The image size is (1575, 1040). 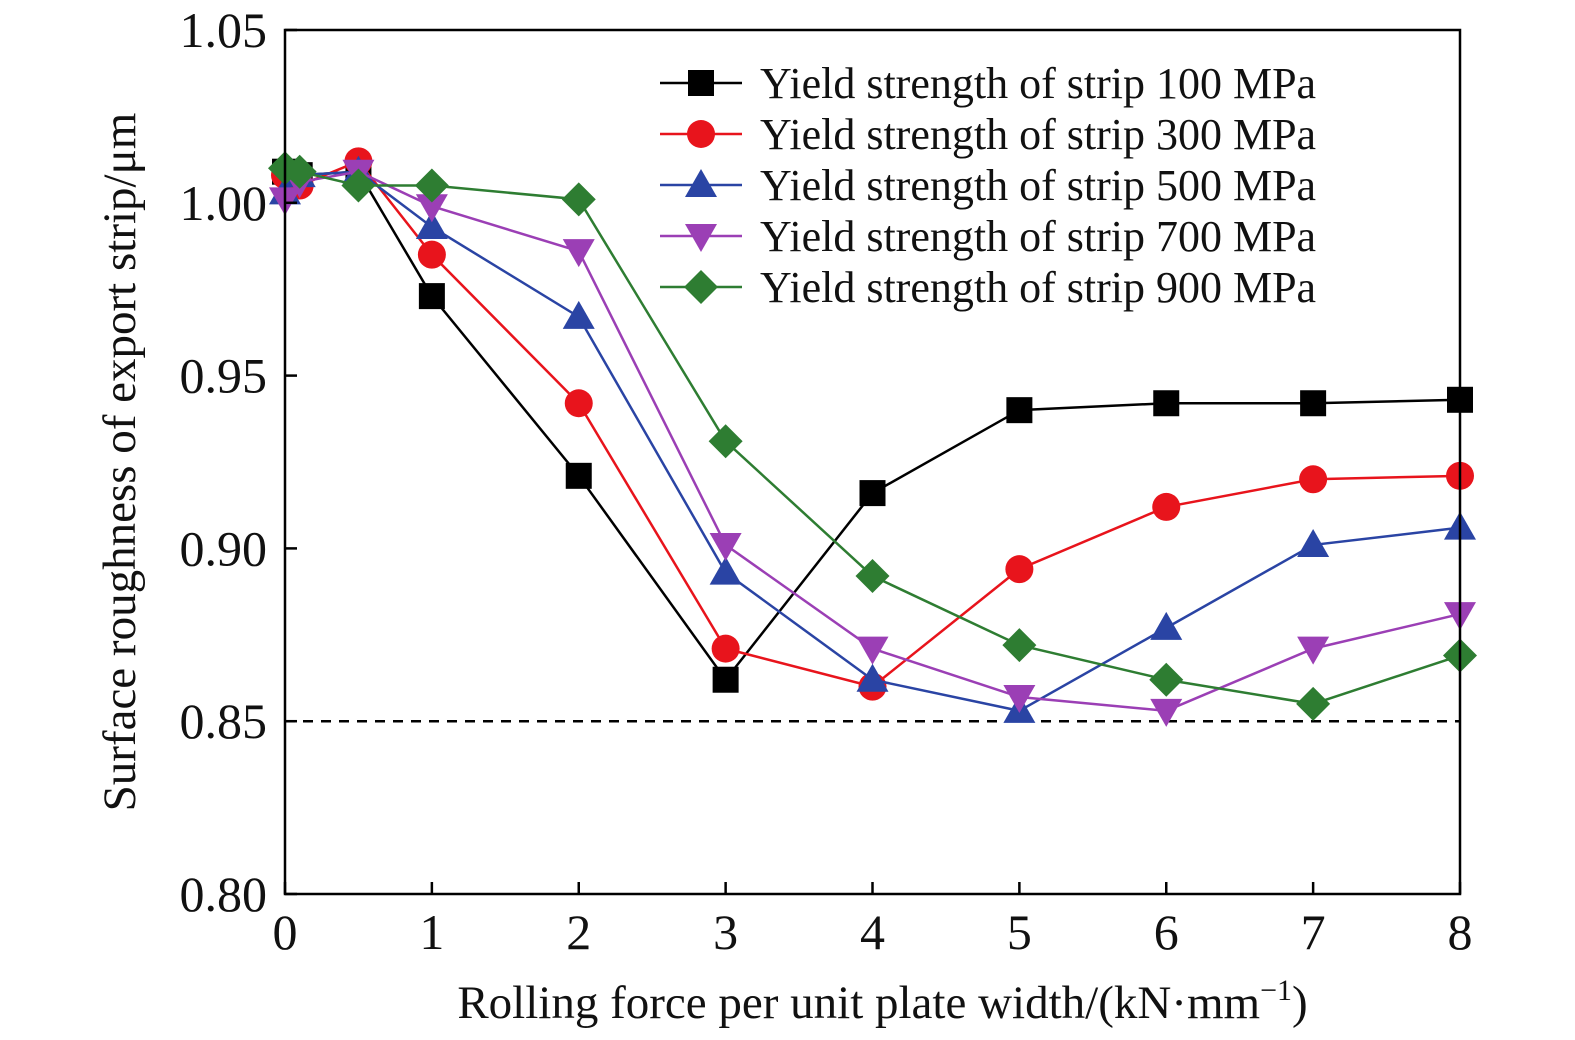 What do you see at coordinates (1038, 83) in the screenshot?
I see `legend-label: Yield strength of strip 100 MPa` at bounding box center [1038, 83].